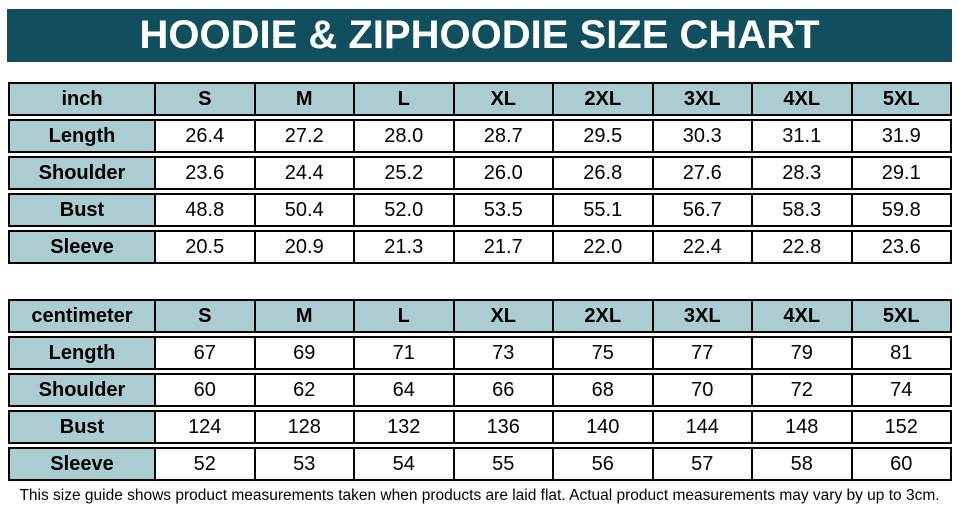 The image size is (959, 515). I want to click on value-cell: 27.6, so click(703, 173).